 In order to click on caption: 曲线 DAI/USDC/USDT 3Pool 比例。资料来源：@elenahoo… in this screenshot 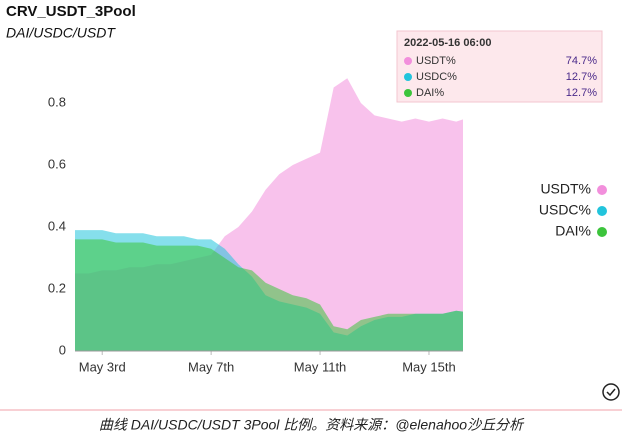, I will do `click(312, 425)`.